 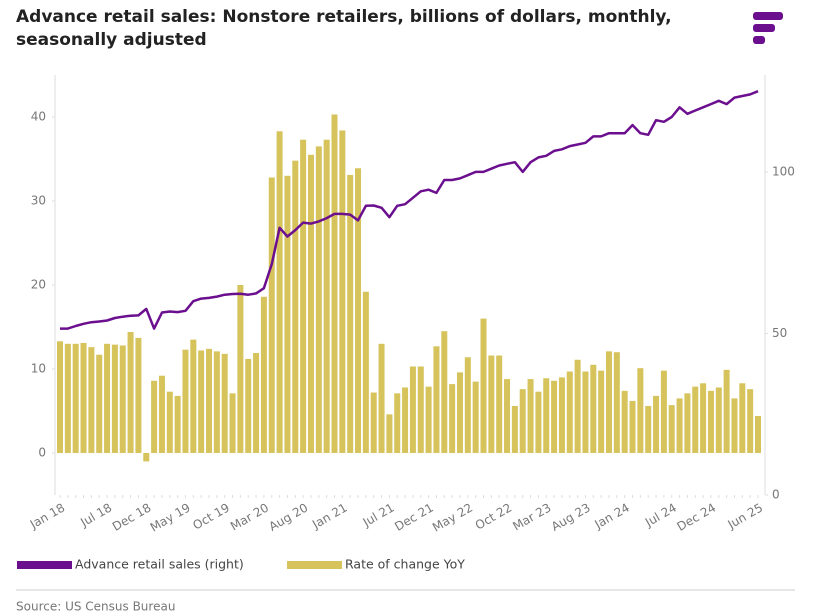 I want to click on y2-tick-label: 0, so click(x=776, y=495).